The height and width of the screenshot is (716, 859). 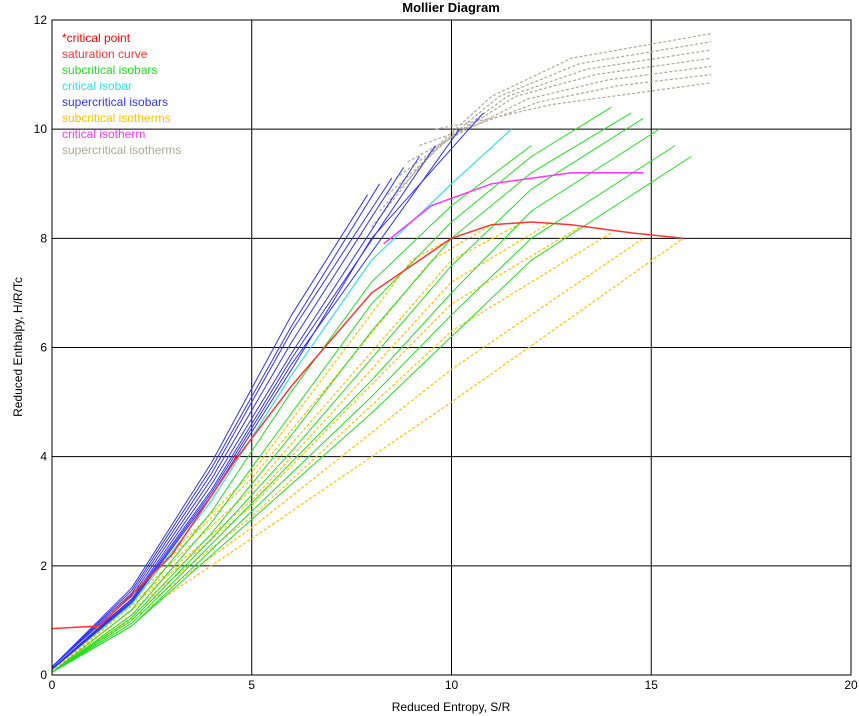 What do you see at coordinates (121, 150) in the screenshot?
I see `legend-entry: supercritical isotherms` at bounding box center [121, 150].